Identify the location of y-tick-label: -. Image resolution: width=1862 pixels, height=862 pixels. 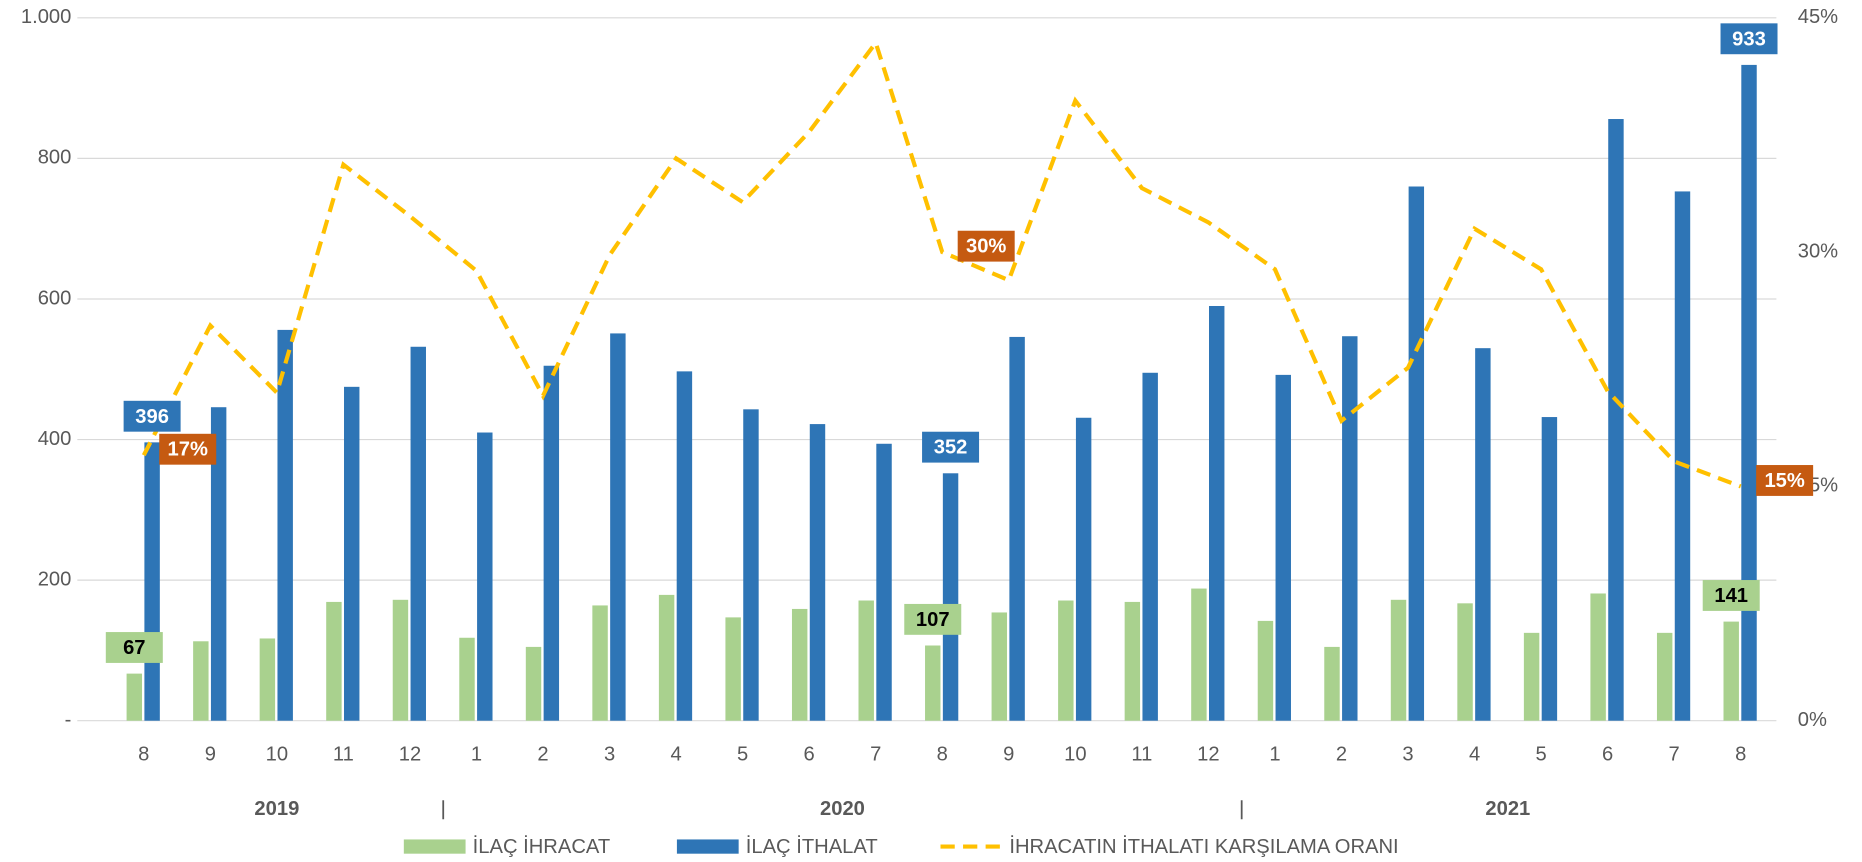
(68, 720).